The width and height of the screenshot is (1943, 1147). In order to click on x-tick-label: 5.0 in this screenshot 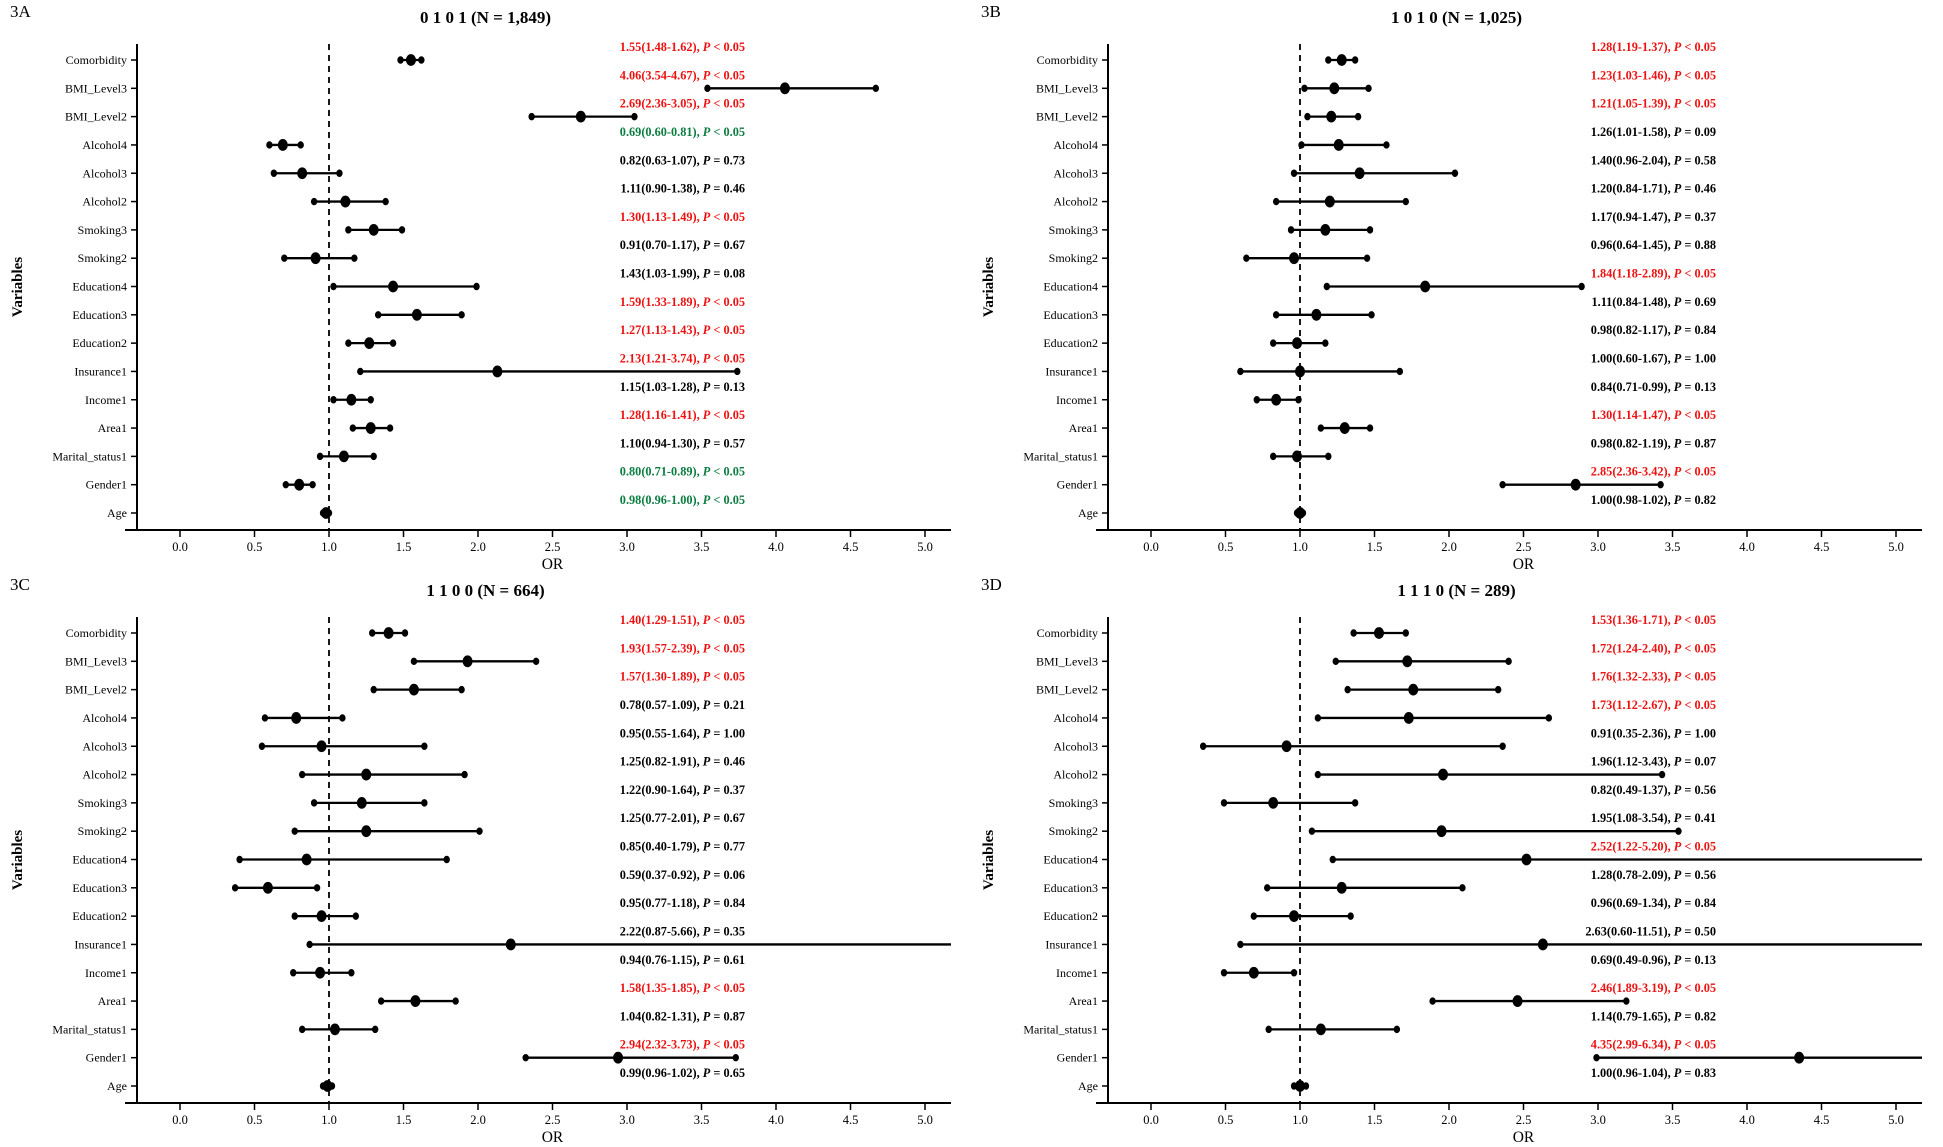, I will do `click(925, 1120)`.